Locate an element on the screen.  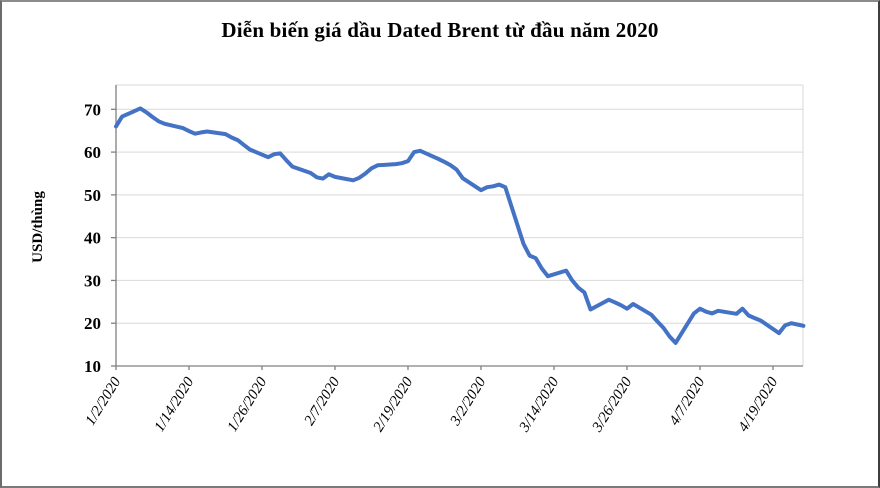
y-tick-label: 70 is located at coordinates (92, 109).